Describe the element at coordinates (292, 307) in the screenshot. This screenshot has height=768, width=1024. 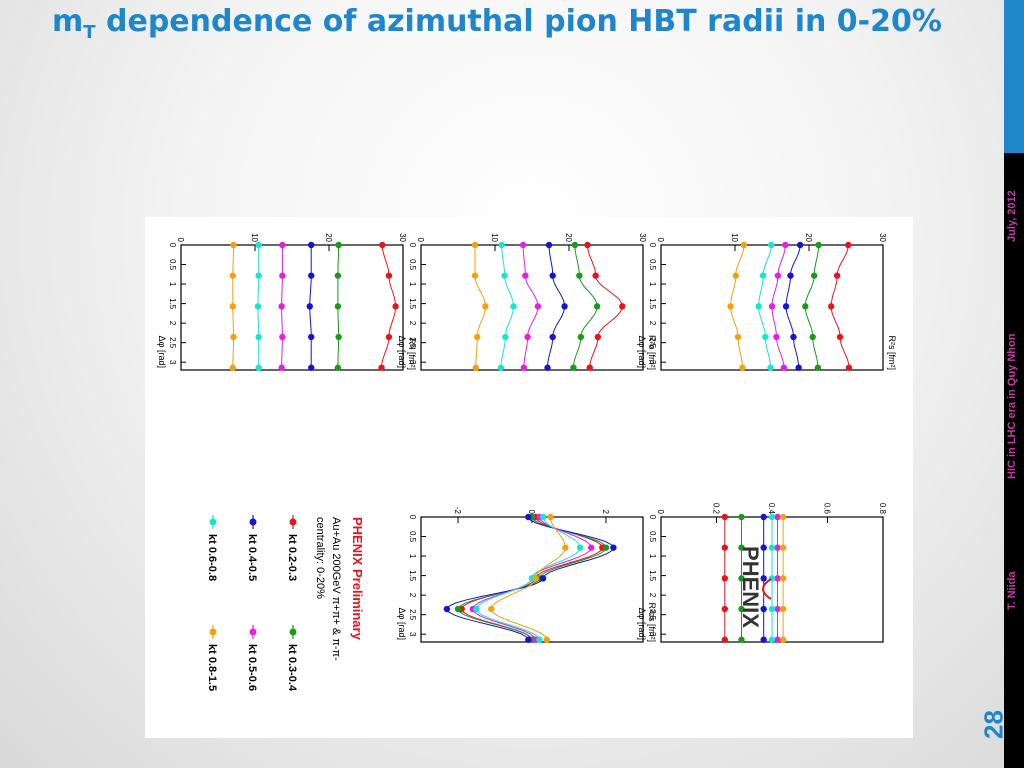
I see `panel-frame` at that location.